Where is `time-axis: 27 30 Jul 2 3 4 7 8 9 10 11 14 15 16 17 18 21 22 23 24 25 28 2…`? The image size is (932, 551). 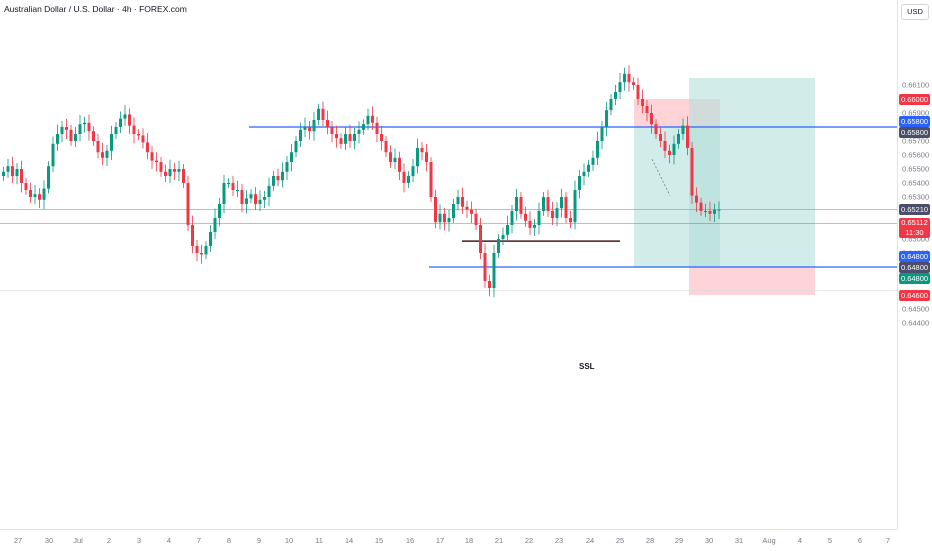 time-axis: 27 30 Jul 2 3 4 7 8 9 10 11 14 15 16 17 18 21 22 23 24 25 28 2… is located at coordinates (448, 540).